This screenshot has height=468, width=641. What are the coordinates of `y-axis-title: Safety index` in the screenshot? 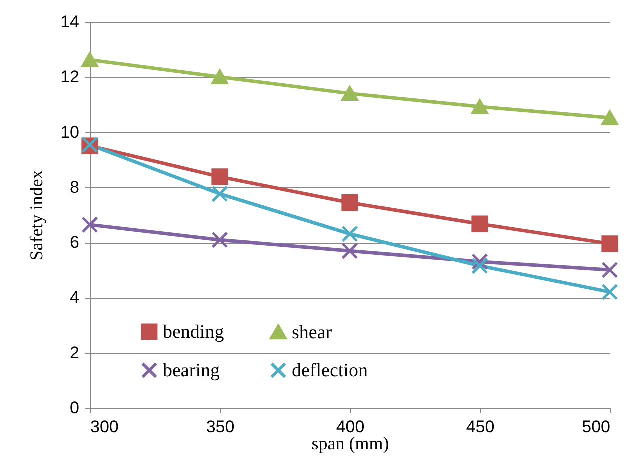 It's located at (36, 215).